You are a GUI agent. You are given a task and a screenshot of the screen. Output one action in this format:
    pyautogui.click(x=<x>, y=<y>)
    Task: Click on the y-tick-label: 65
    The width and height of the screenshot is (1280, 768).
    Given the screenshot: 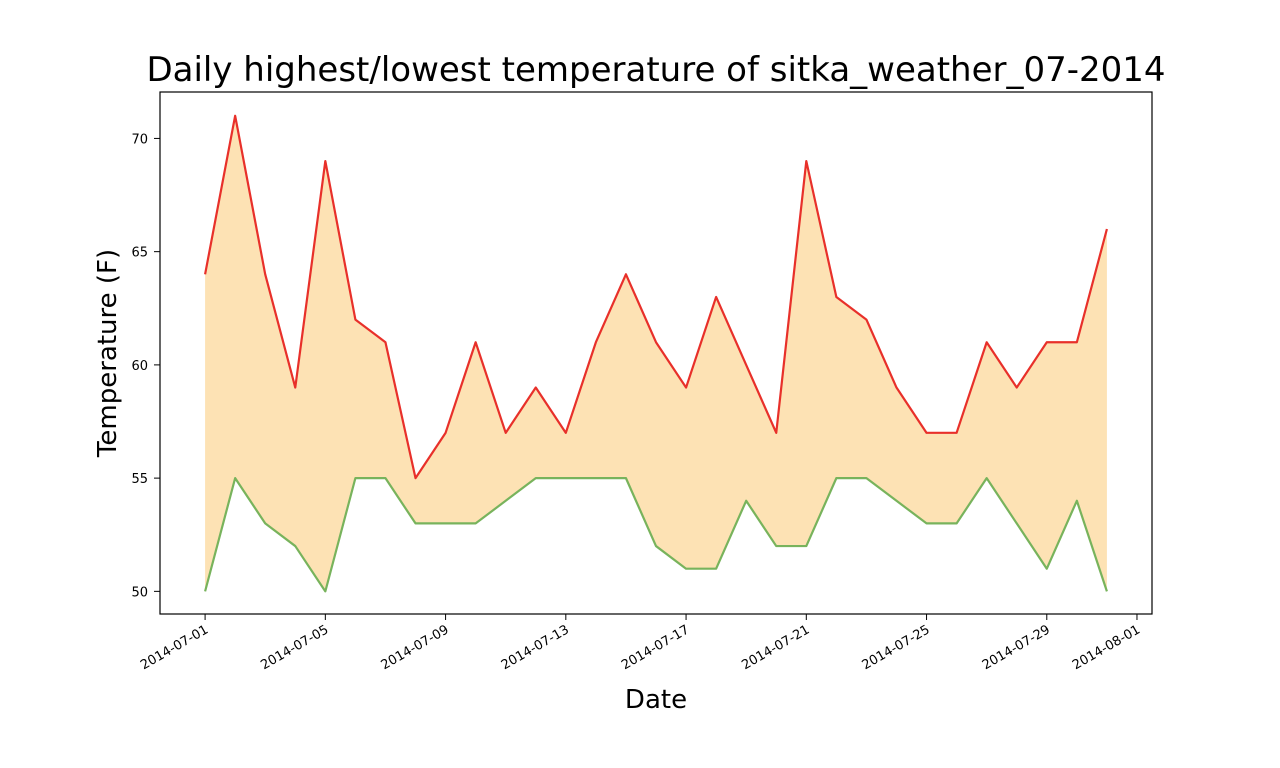 What is the action you would take?
    pyautogui.click(x=139, y=253)
    